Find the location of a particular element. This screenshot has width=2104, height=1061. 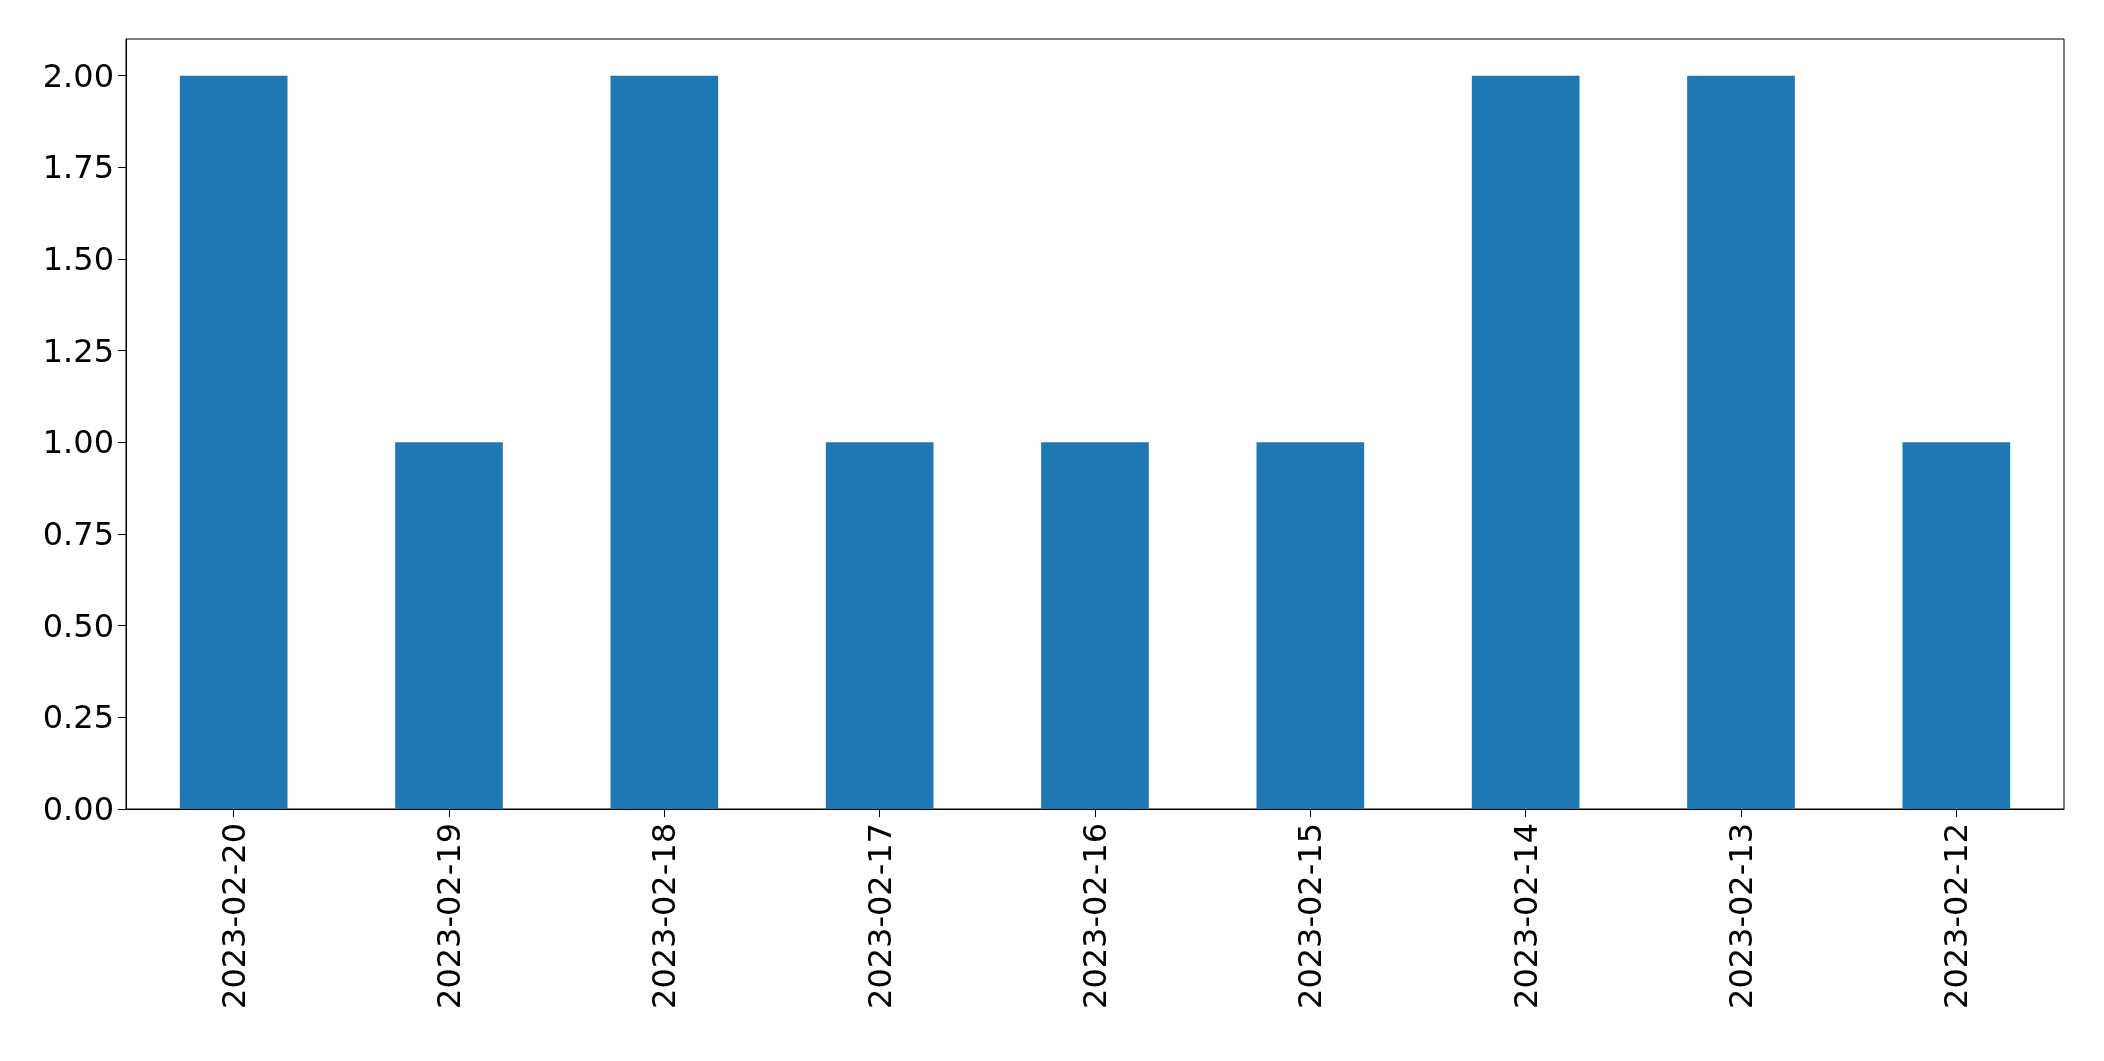

x-tick-label: 2023-02-12 is located at coordinates (1956, 916).